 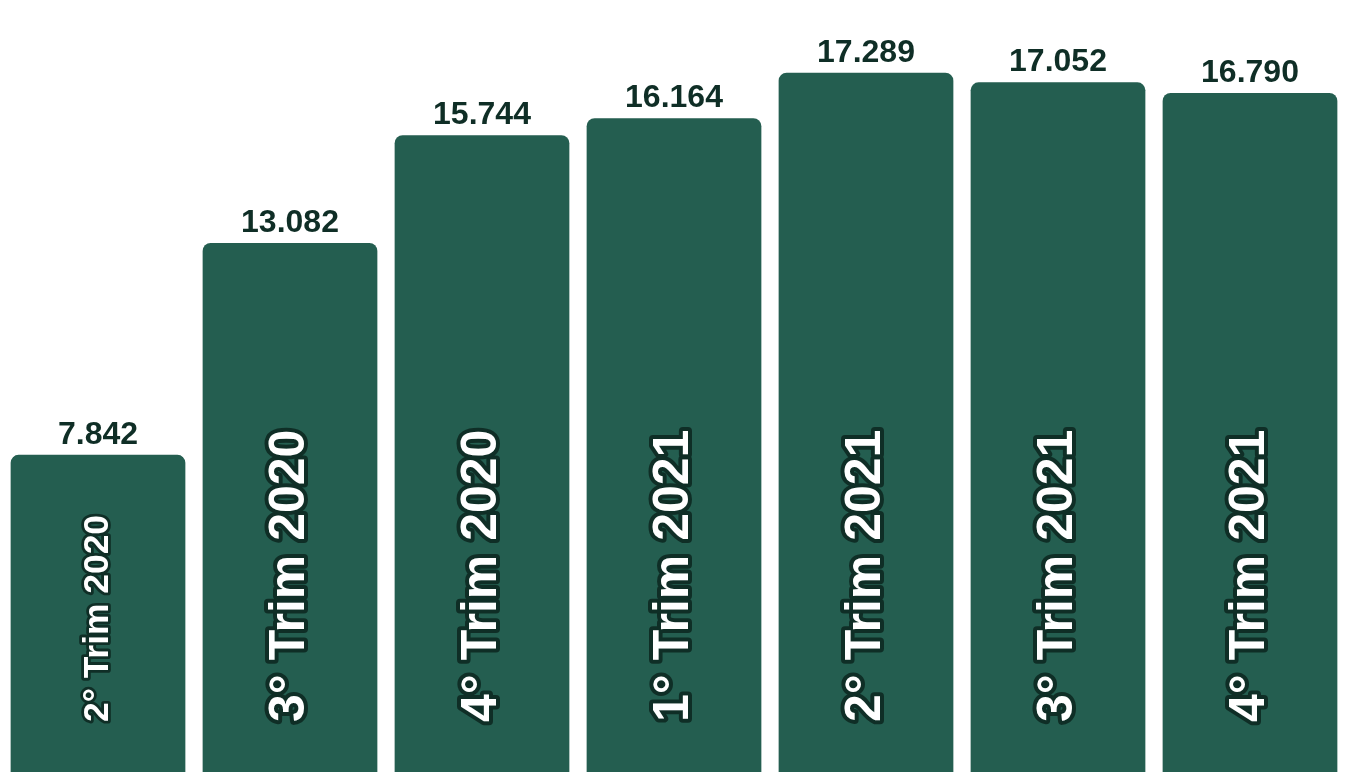 What do you see at coordinates (1250, 70) in the screenshot?
I see `data-label: 16.790` at bounding box center [1250, 70].